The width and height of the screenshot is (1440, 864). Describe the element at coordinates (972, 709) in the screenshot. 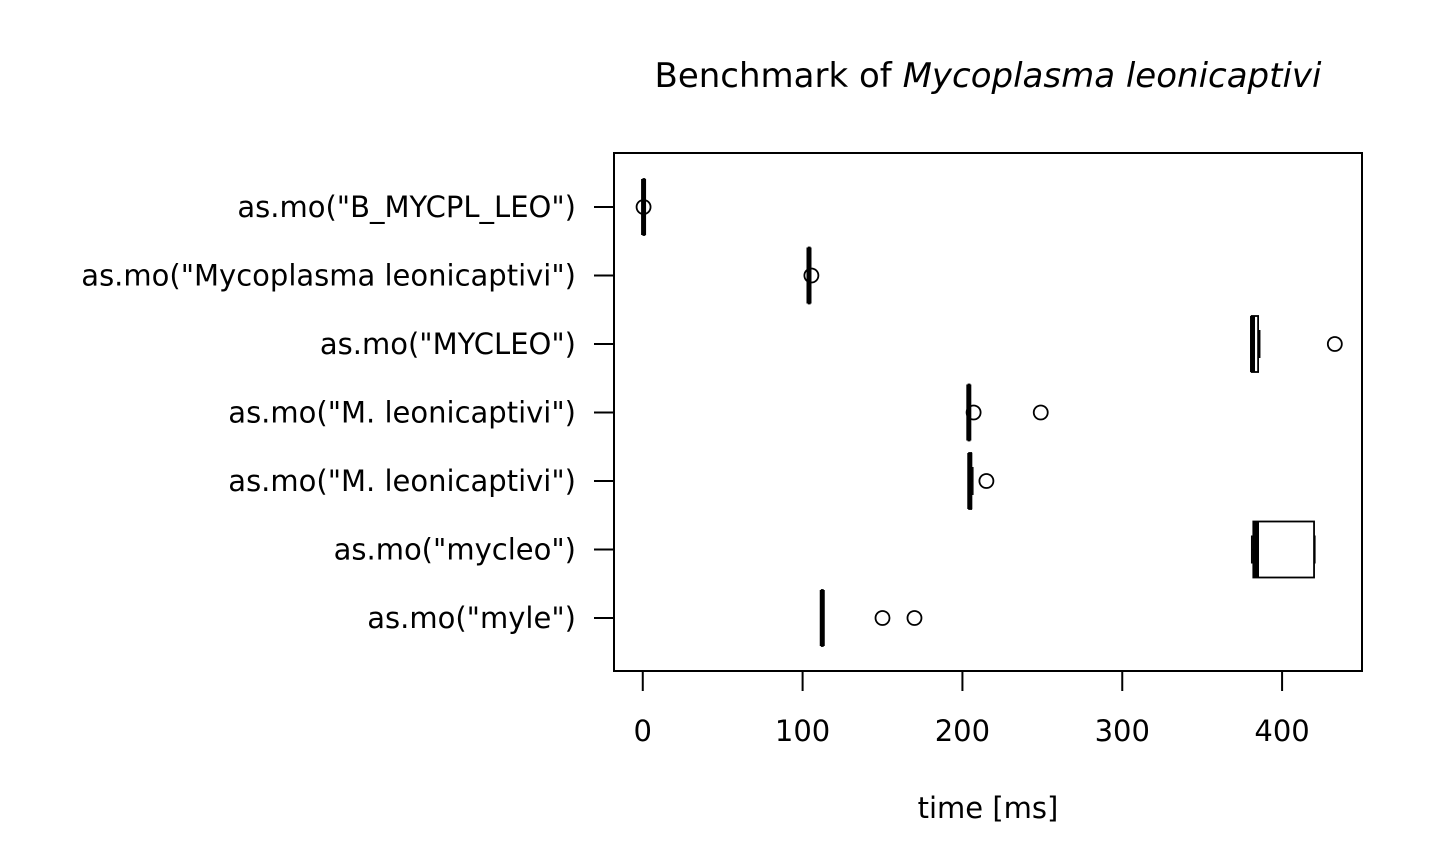

I see `x-axis: 0 100 200 300 400` at that location.